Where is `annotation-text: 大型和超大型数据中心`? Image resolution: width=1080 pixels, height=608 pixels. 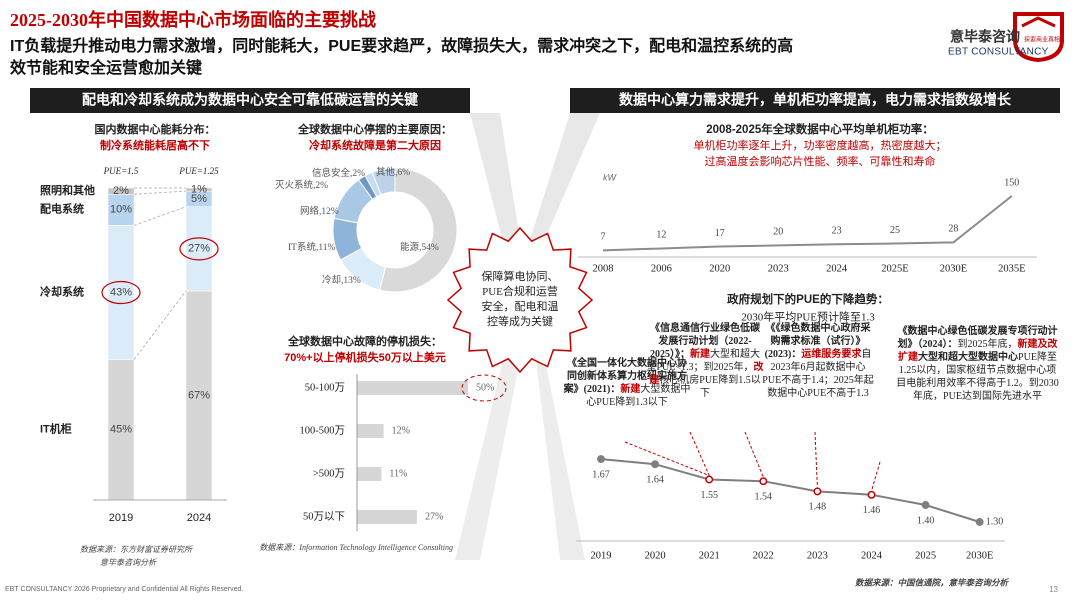 annotation-text: 大型和超大型数据中心 is located at coordinates (968, 357).